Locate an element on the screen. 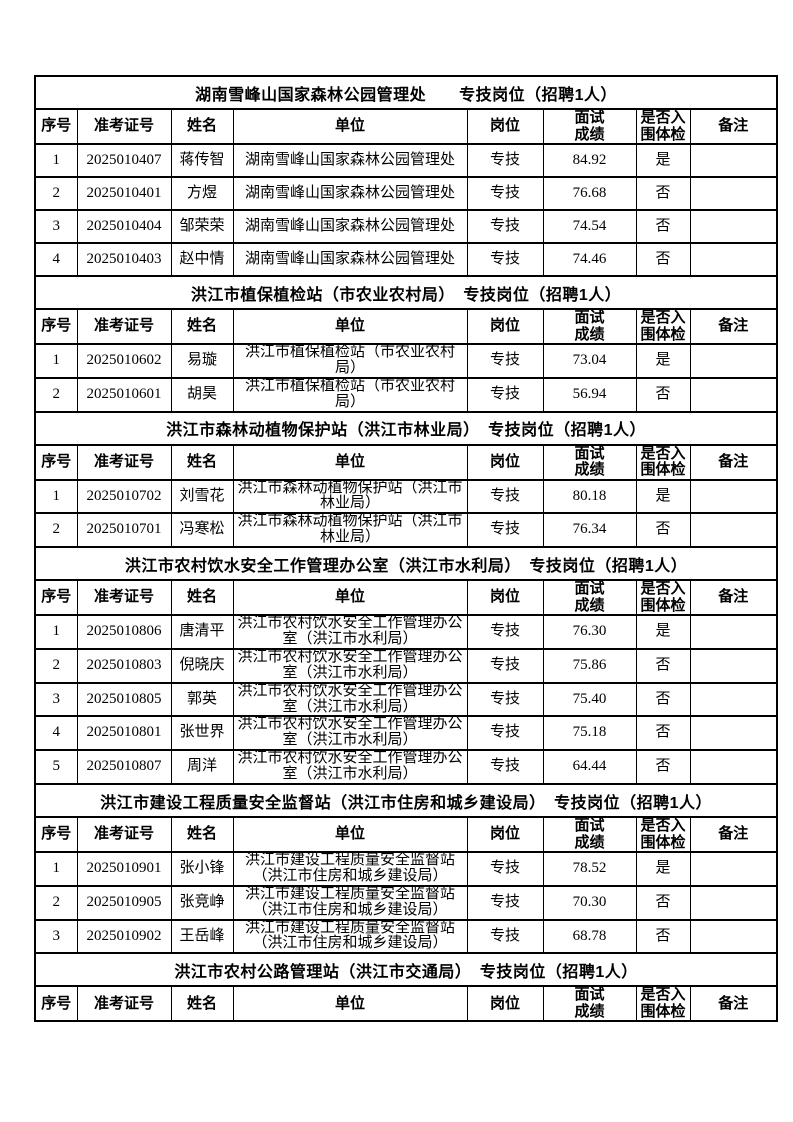 The image size is (793, 1122). cell-score: 74.54 is located at coordinates (589, 226).